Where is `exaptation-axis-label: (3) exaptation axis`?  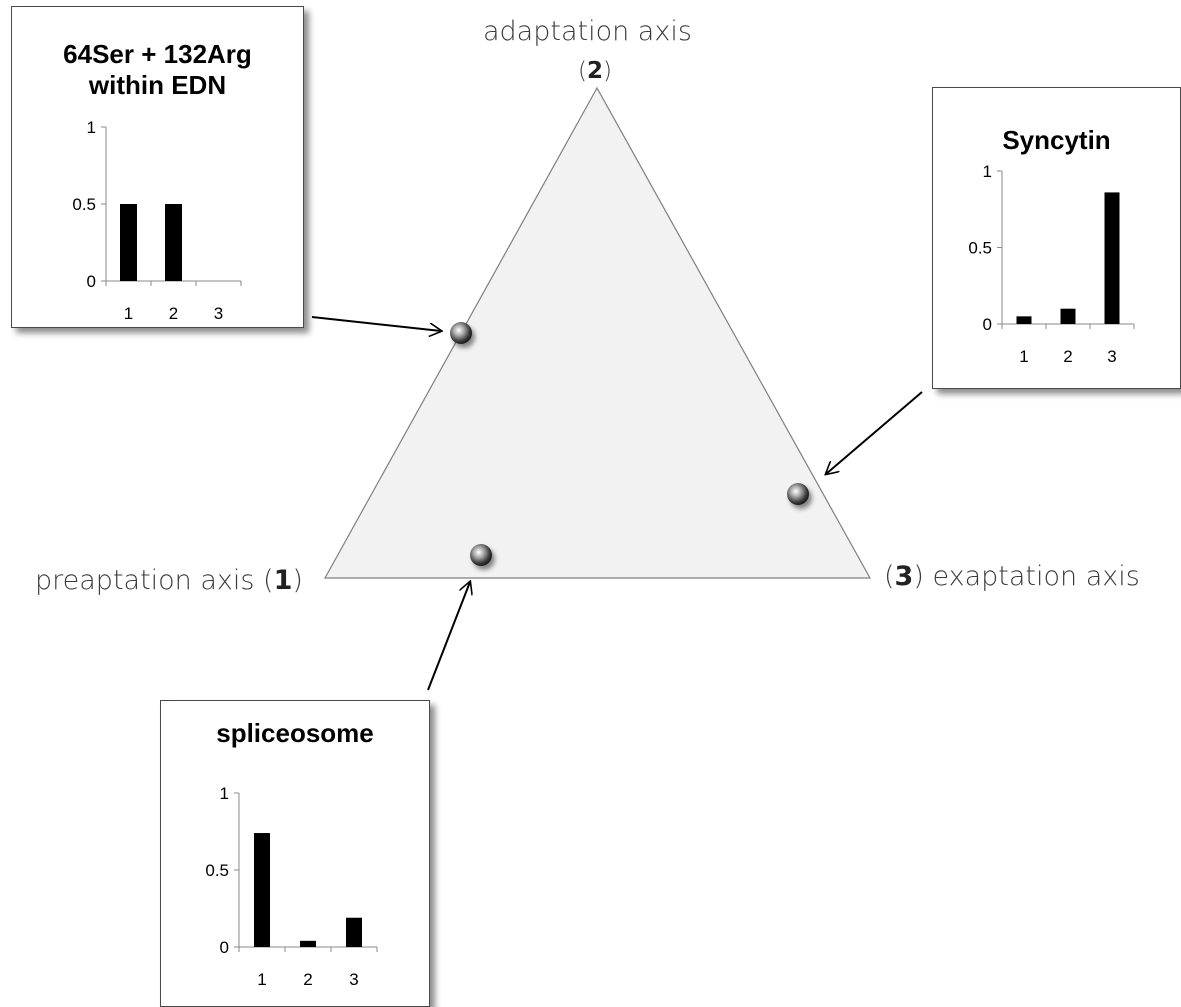
exaptation-axis-label: (3) exaptation axis is located at coordinates (1012, 576).